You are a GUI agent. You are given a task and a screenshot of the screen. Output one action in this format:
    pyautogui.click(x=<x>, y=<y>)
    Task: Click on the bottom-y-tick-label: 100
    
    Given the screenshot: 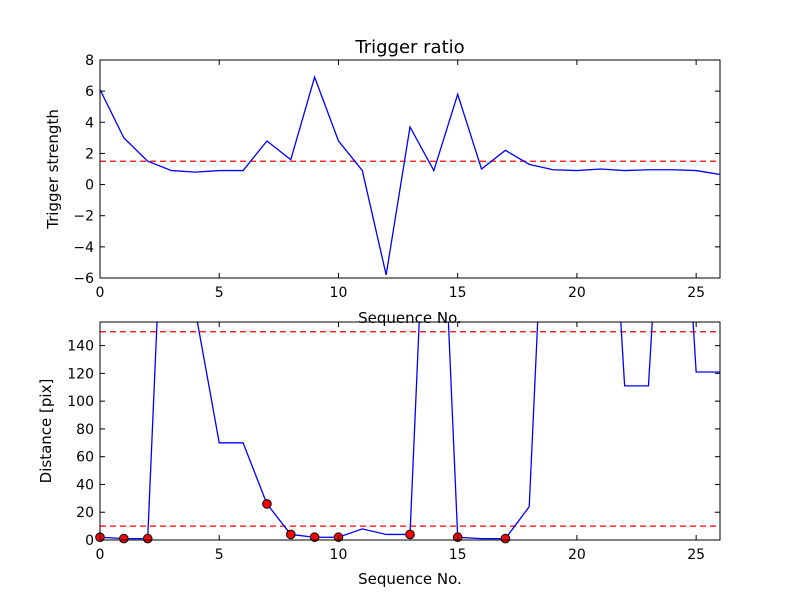 What is the action you would take?
    pyautogui.click(x=80, y=402)
    